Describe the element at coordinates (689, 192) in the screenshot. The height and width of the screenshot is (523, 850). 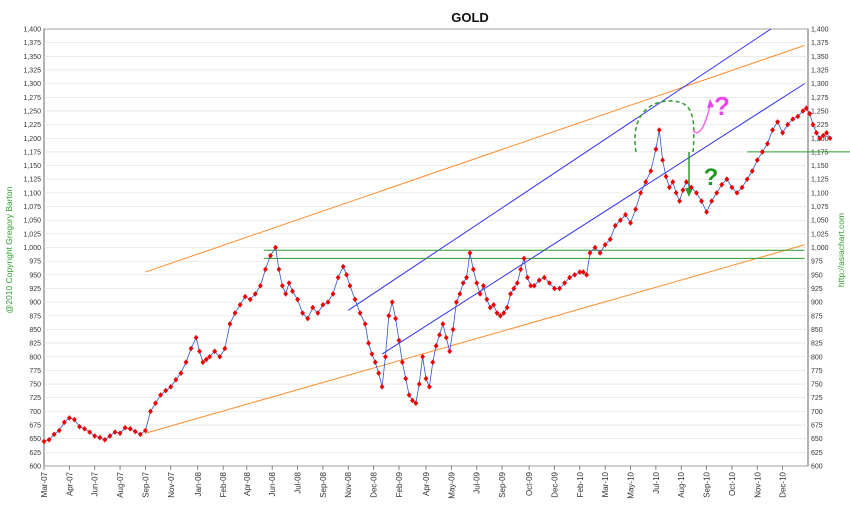
I see `down-arrow-head` at that location.